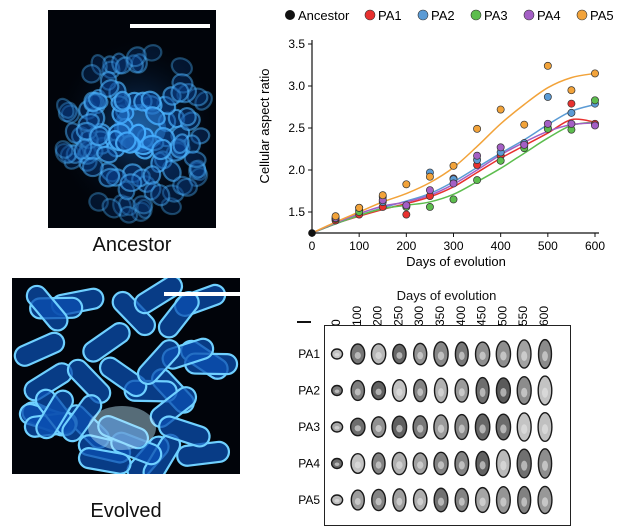 The height and width of the screenshot is (532, 620). I want to click on gallery-row-label: PA2, so click(309, 391).